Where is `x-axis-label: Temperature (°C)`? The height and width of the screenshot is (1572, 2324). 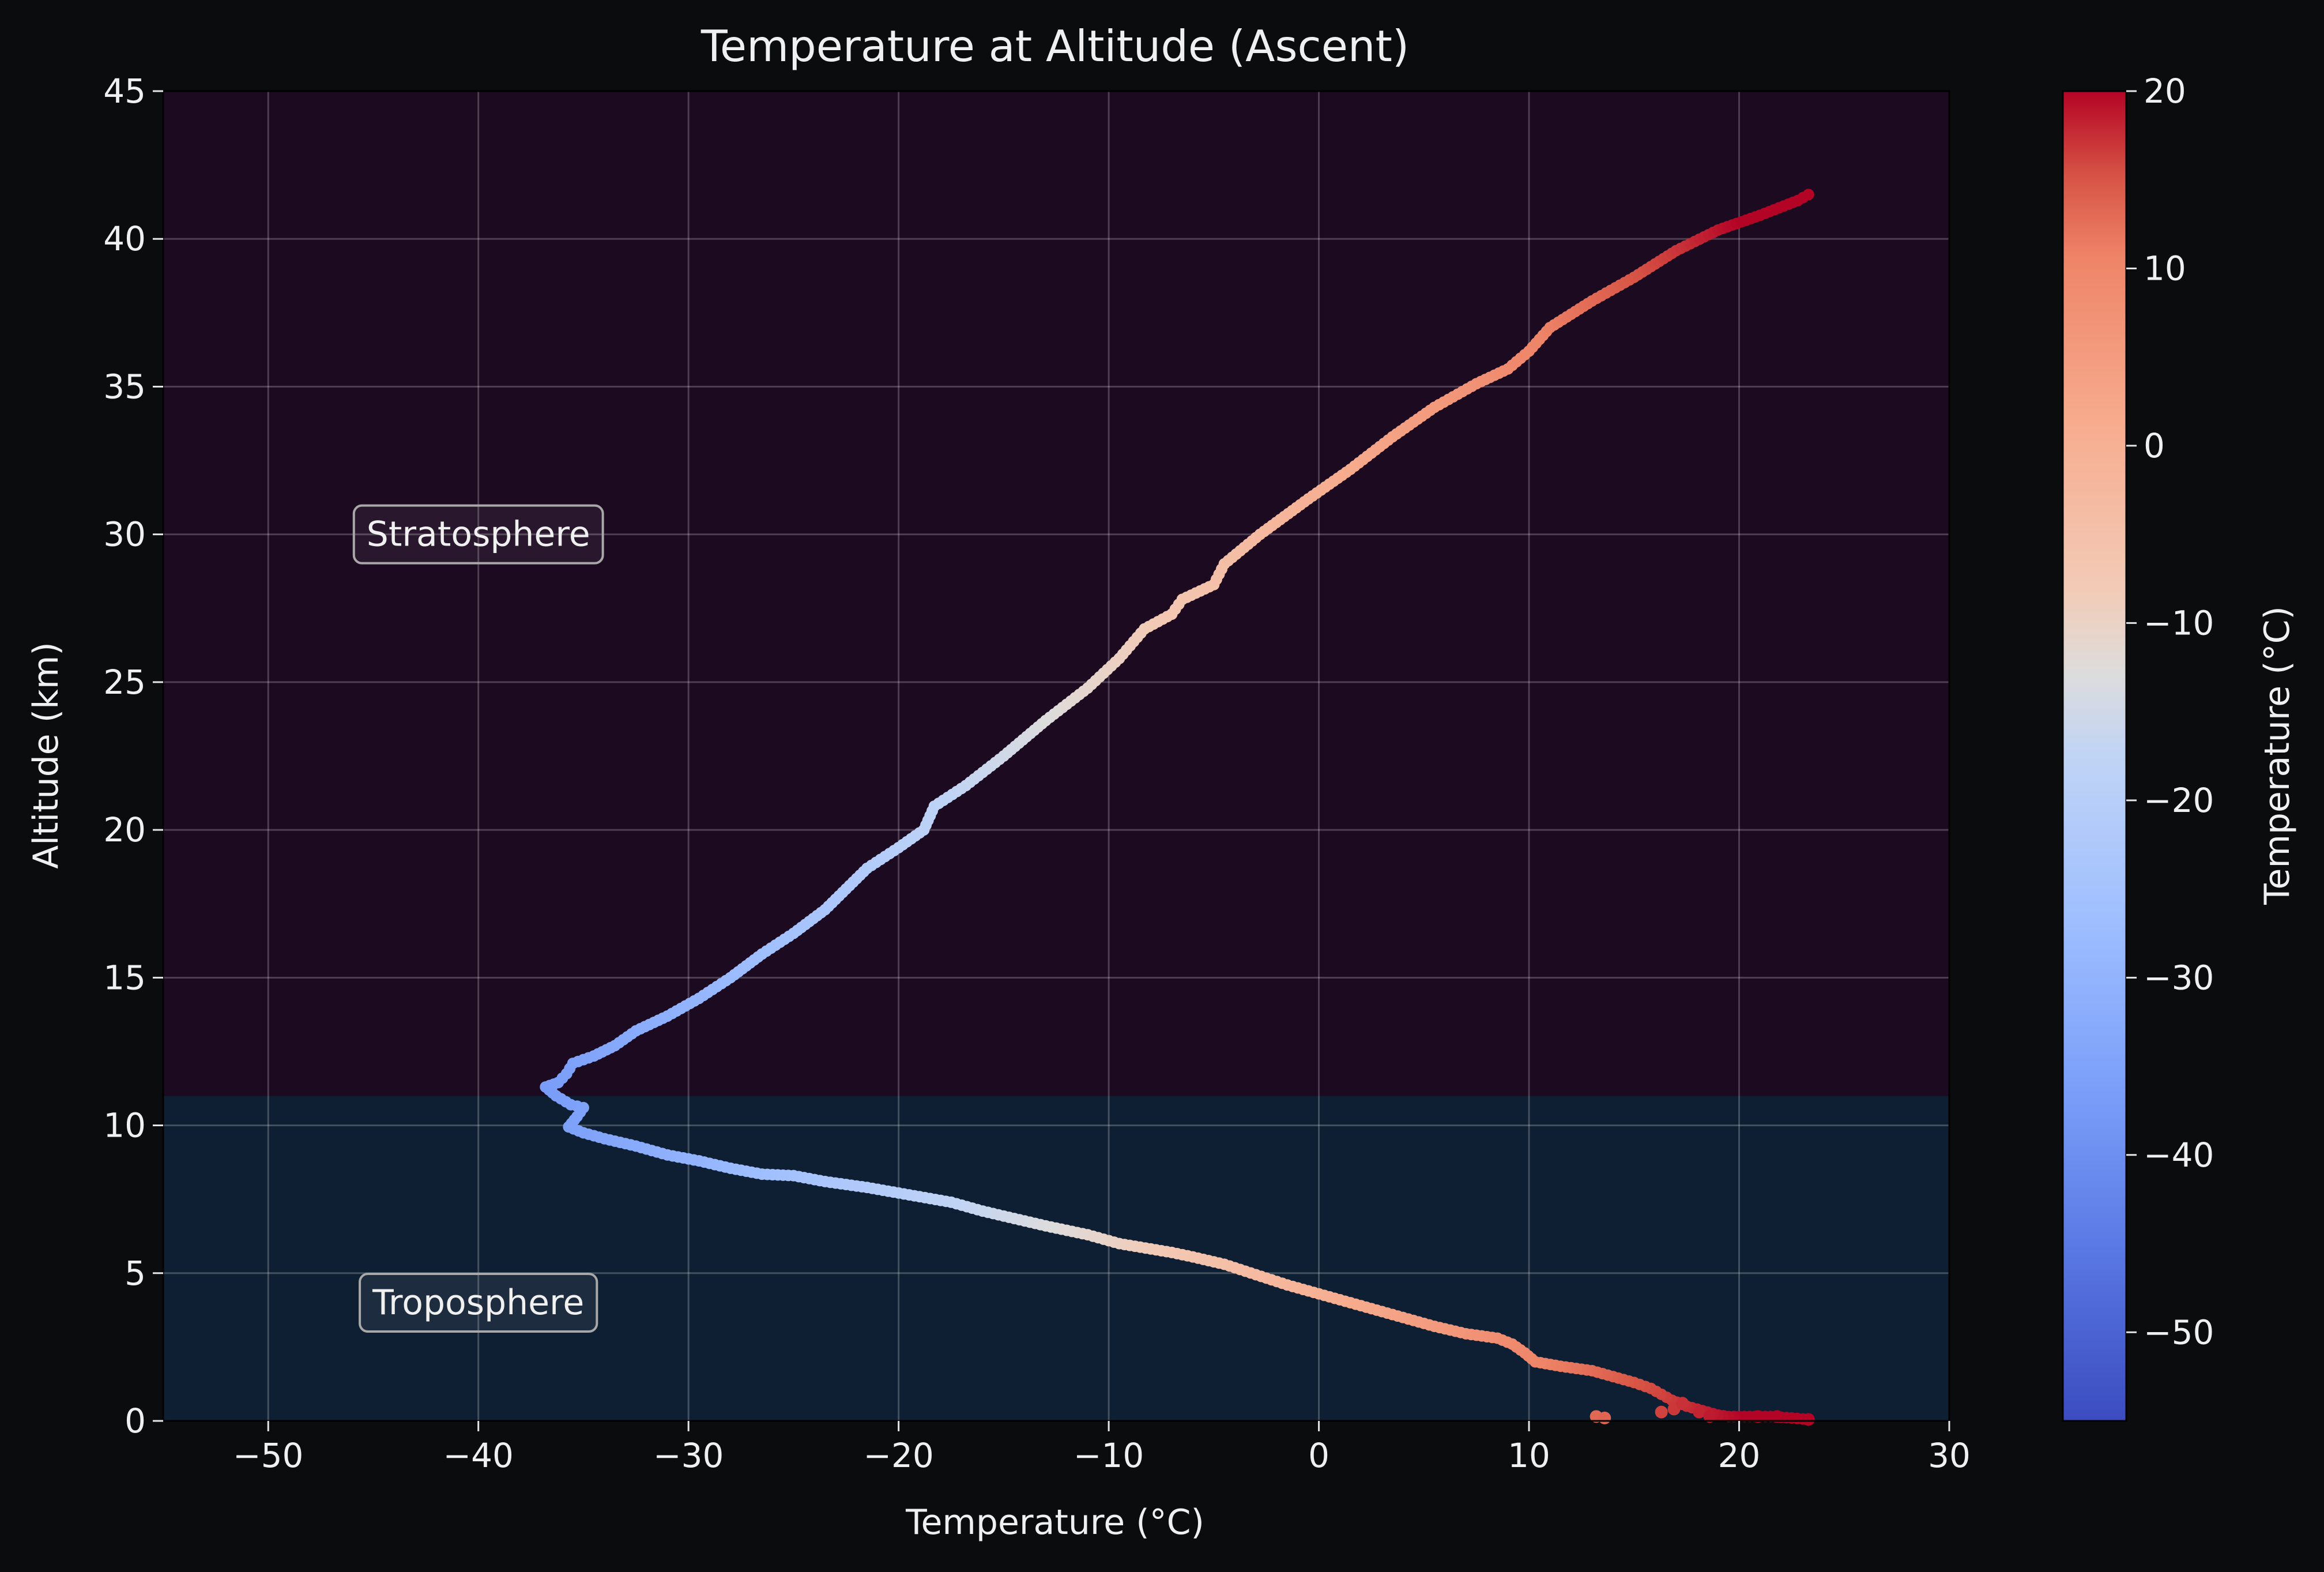 x-axis-label: Temperature (°C) is located at coordinates (1054, 1523).